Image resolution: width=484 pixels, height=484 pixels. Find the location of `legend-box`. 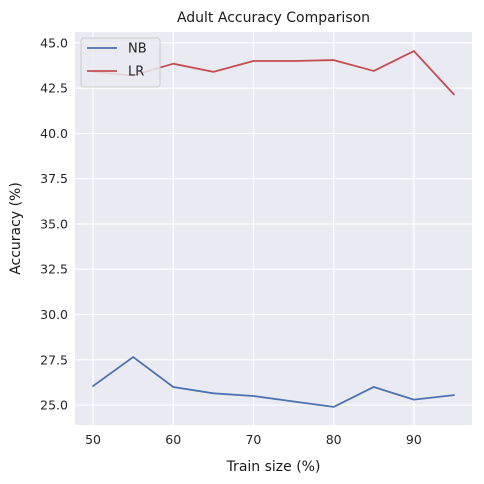

legend-box is located at coordinates (120, 62).